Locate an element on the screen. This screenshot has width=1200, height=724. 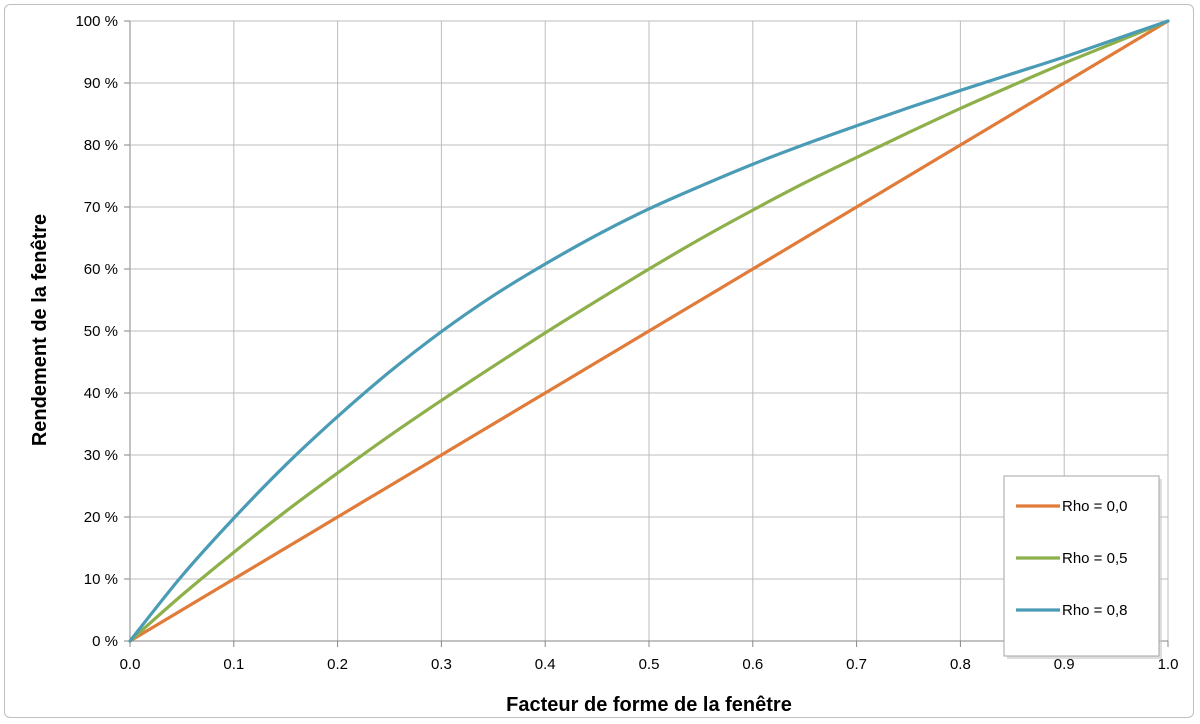
x-tick-label: 0.7 is located at coordinates (856, 664).